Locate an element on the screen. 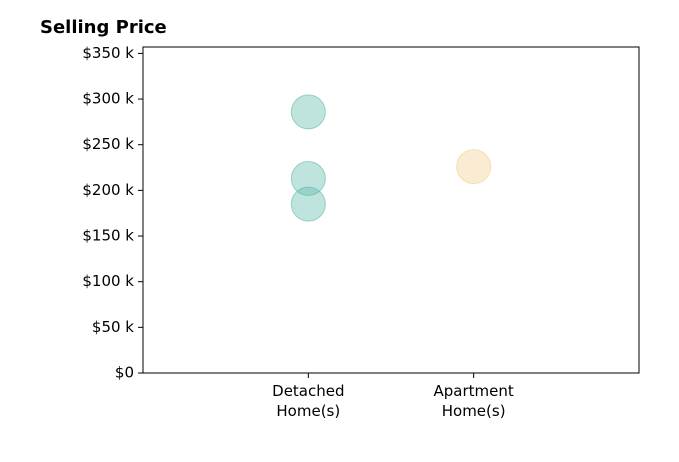 The width and height of the screenshot is (679, 462). y-tick-label: $50 k is located at coordinates (113, 327).